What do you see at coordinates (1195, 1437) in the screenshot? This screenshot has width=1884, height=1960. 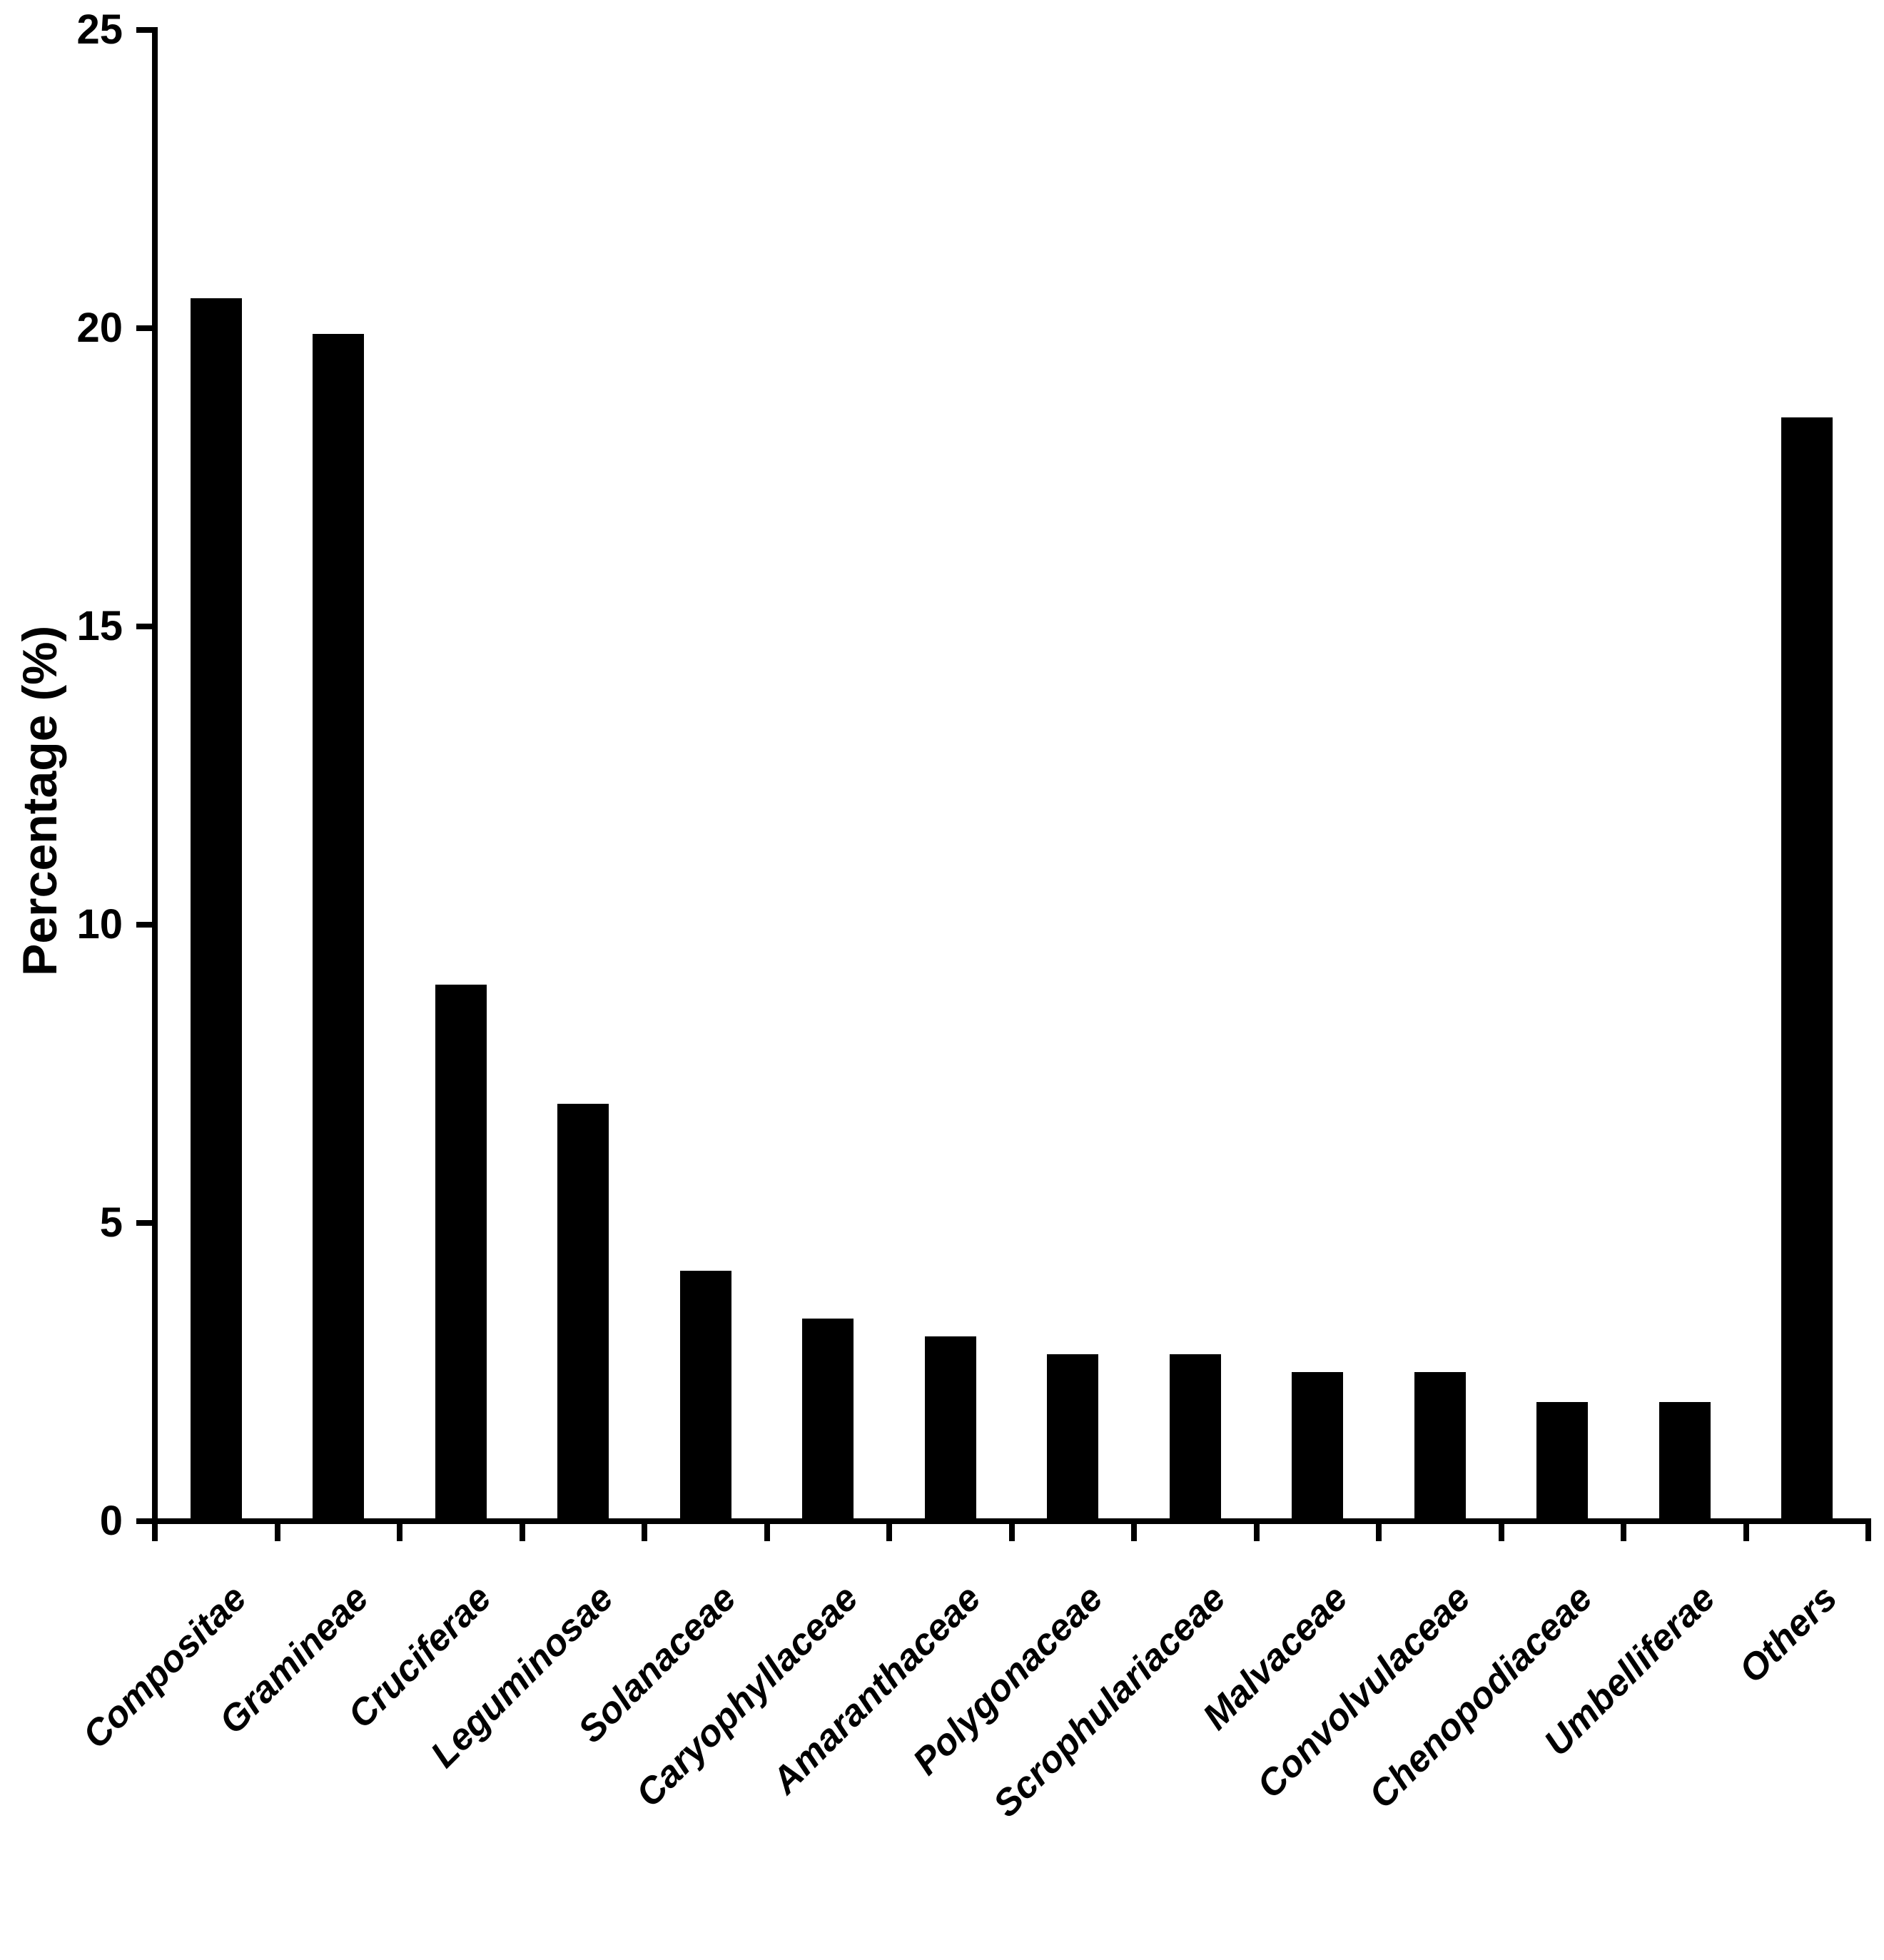 I see `bar-scrophulariaceae` at bounding box center [1195, 1437].